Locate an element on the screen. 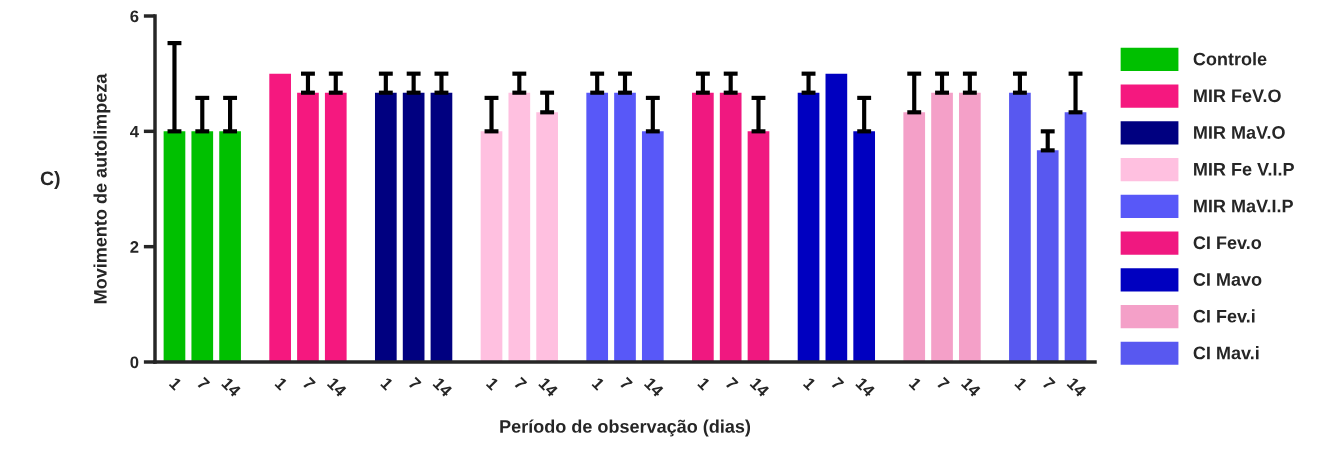 Image resolution: width=1323 pixels, height=459 pixels. legend-label: MIR FeV.O is located at coordinates (1237, 96).